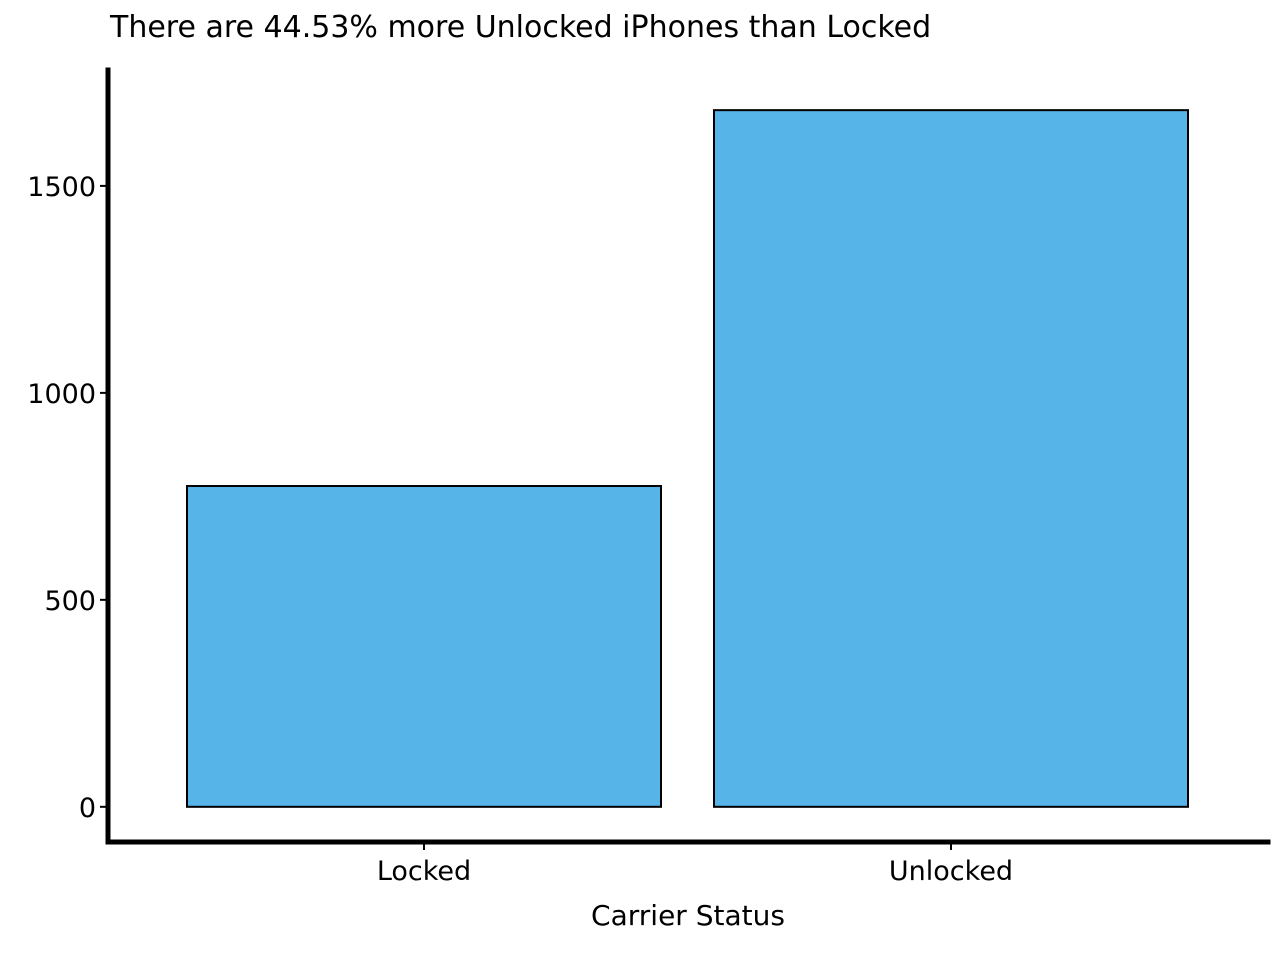 The image size is (1280, 960). I want to click on x-ticks: Locked Unlocked, so click(695, 864).